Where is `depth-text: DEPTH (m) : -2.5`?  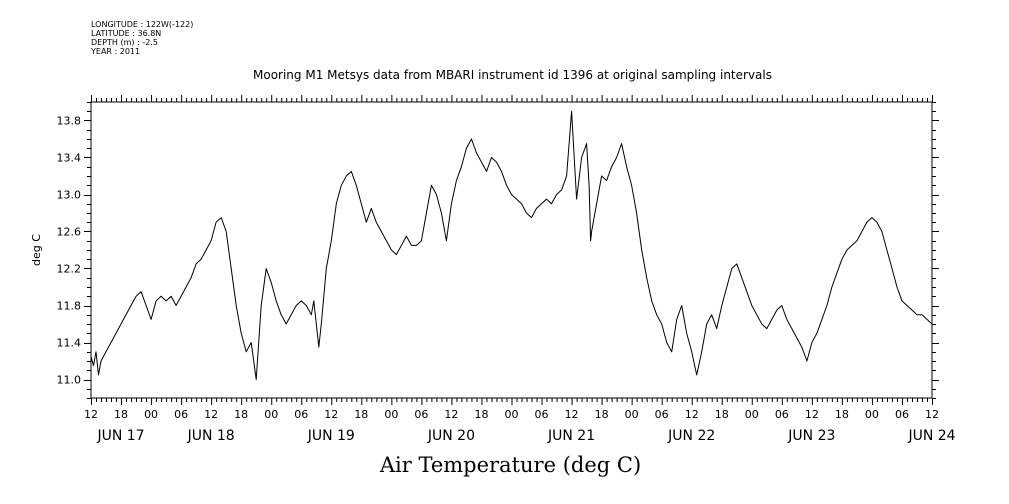
depth-text: DEPTH (m) : -2.5 is located at coordinates (124, 42).